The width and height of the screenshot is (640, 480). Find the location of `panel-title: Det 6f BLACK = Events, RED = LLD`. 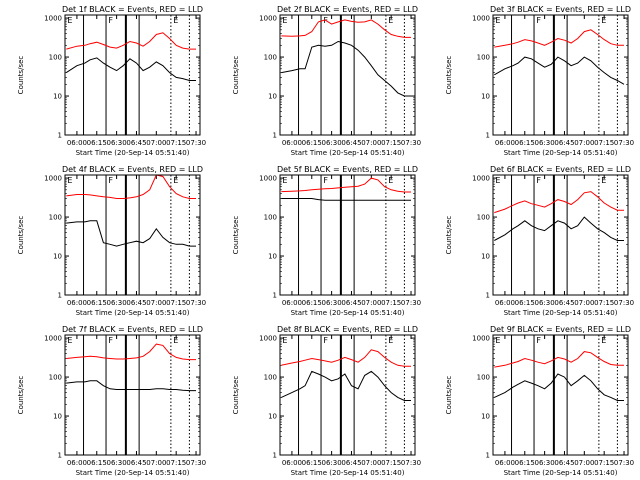

panel-title: Det 6f BLACK = Events, RED = LLD is located at coordinates (560, 169).